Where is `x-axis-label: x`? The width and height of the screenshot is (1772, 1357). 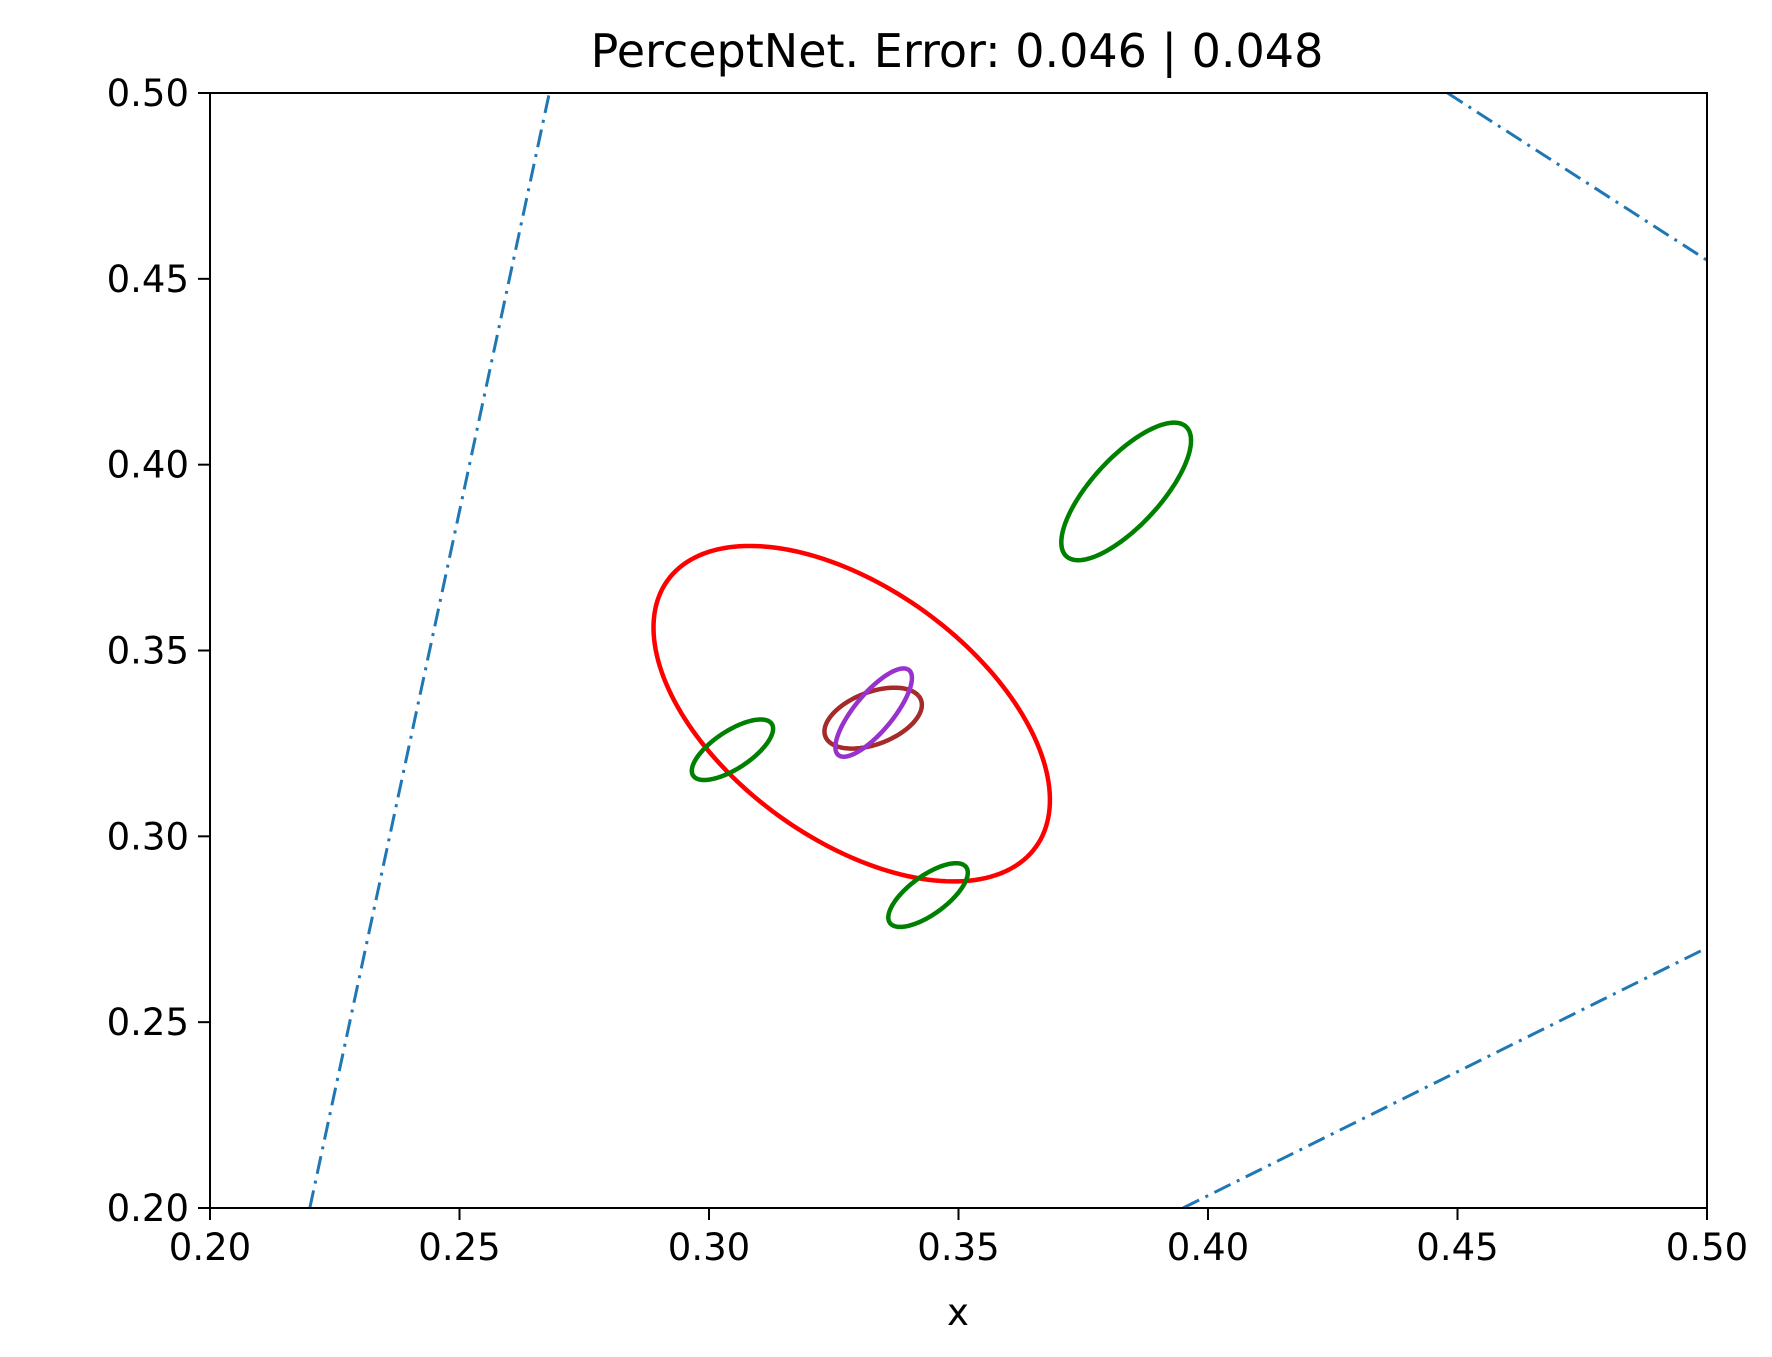 x-axis-label: x is located at coordinates (958, 1312).